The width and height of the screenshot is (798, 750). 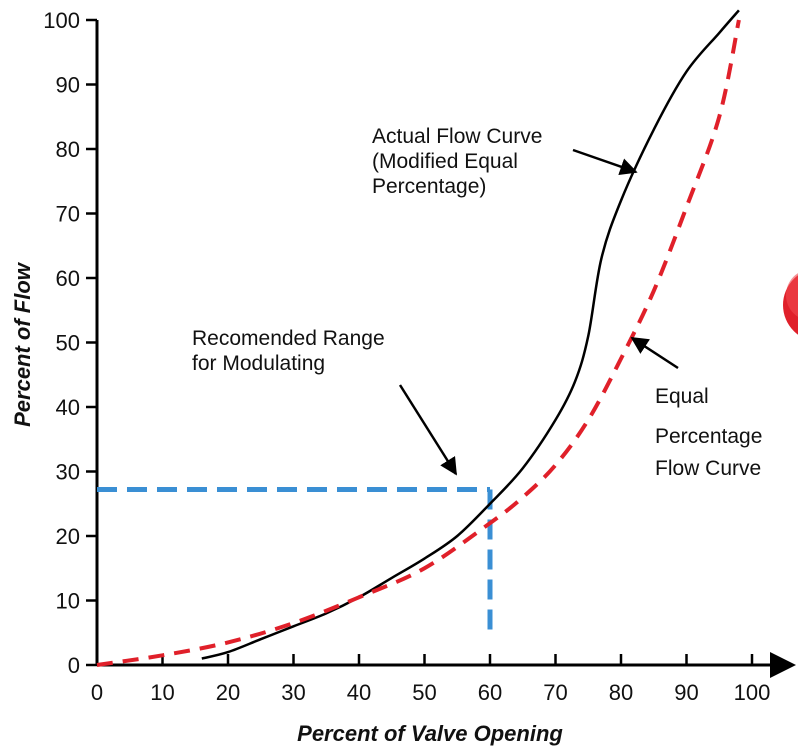 I want to click on y-tick-label: 60, so click(x=68, y=278).